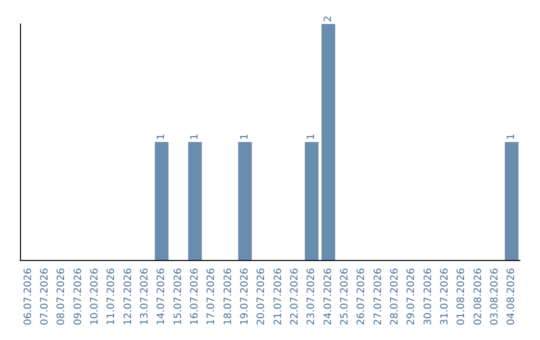 This screenshot has width=540, height=340. Describe the element at coordinates (512, 297) in the screenshot. I see `x-tick-label: 04.08.2026` at that location.